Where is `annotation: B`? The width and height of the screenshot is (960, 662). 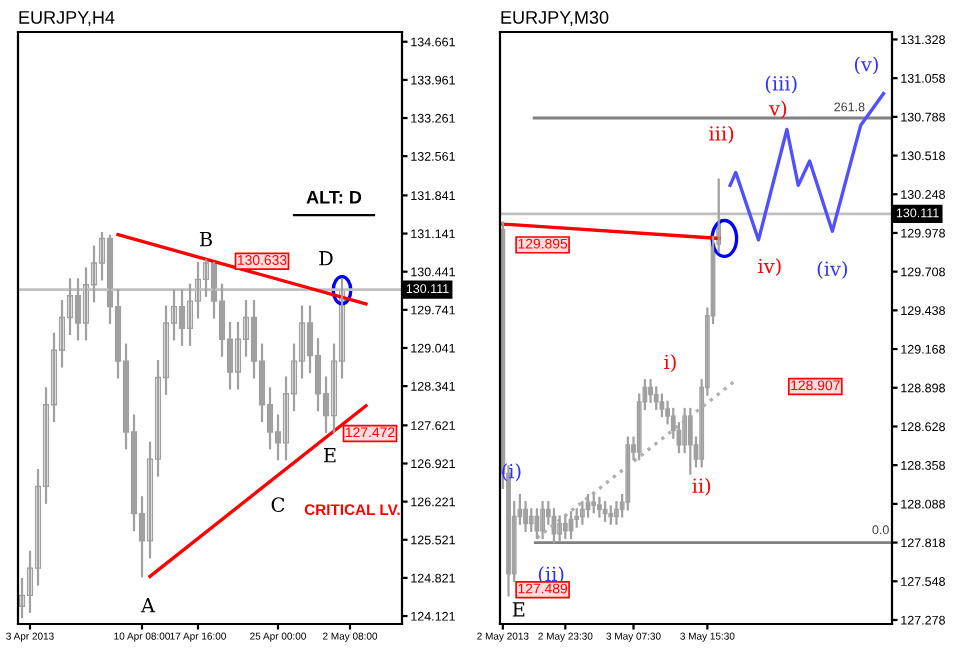
annotation: B is located at coordinates (205, 239).